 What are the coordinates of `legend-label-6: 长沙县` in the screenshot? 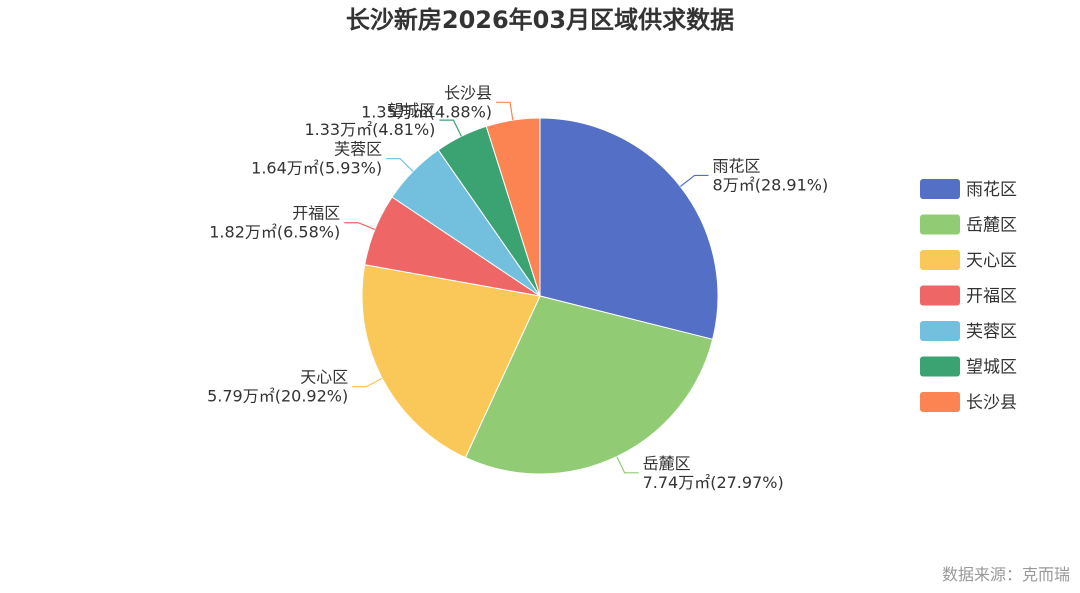 It's located at (991, 403).